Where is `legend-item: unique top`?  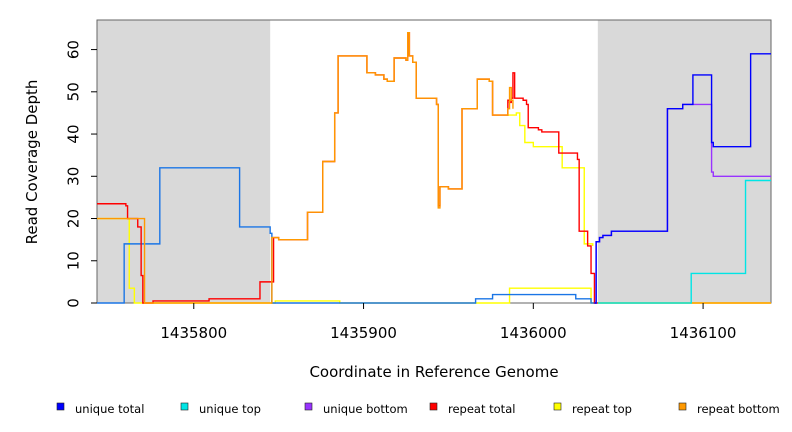
legend-item: unique top is located at coordinates (220, 409).